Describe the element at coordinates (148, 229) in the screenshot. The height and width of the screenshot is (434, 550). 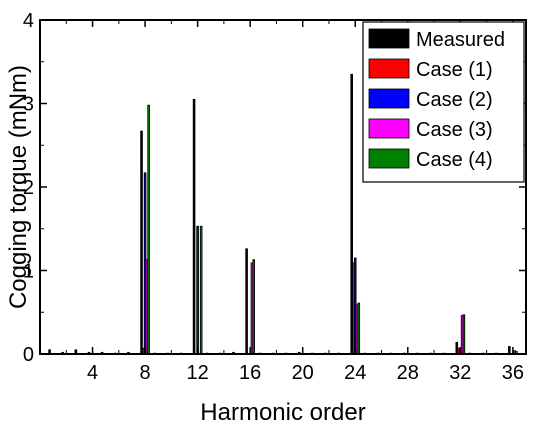
I see `bar-5-h8` at that location.